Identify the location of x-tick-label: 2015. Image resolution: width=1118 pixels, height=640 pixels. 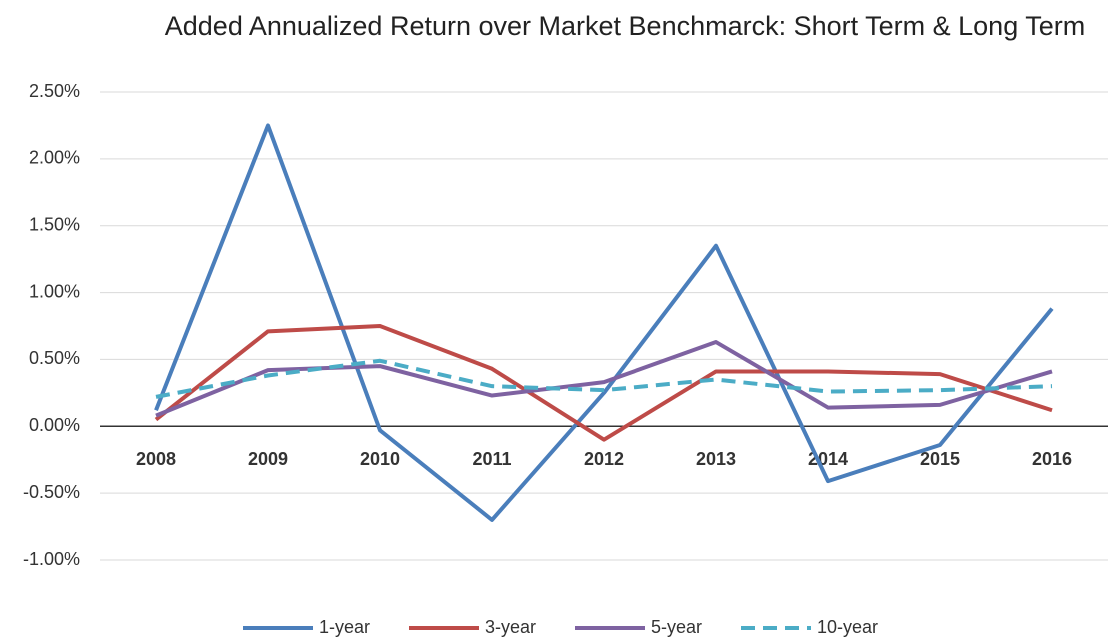
(940, 459).